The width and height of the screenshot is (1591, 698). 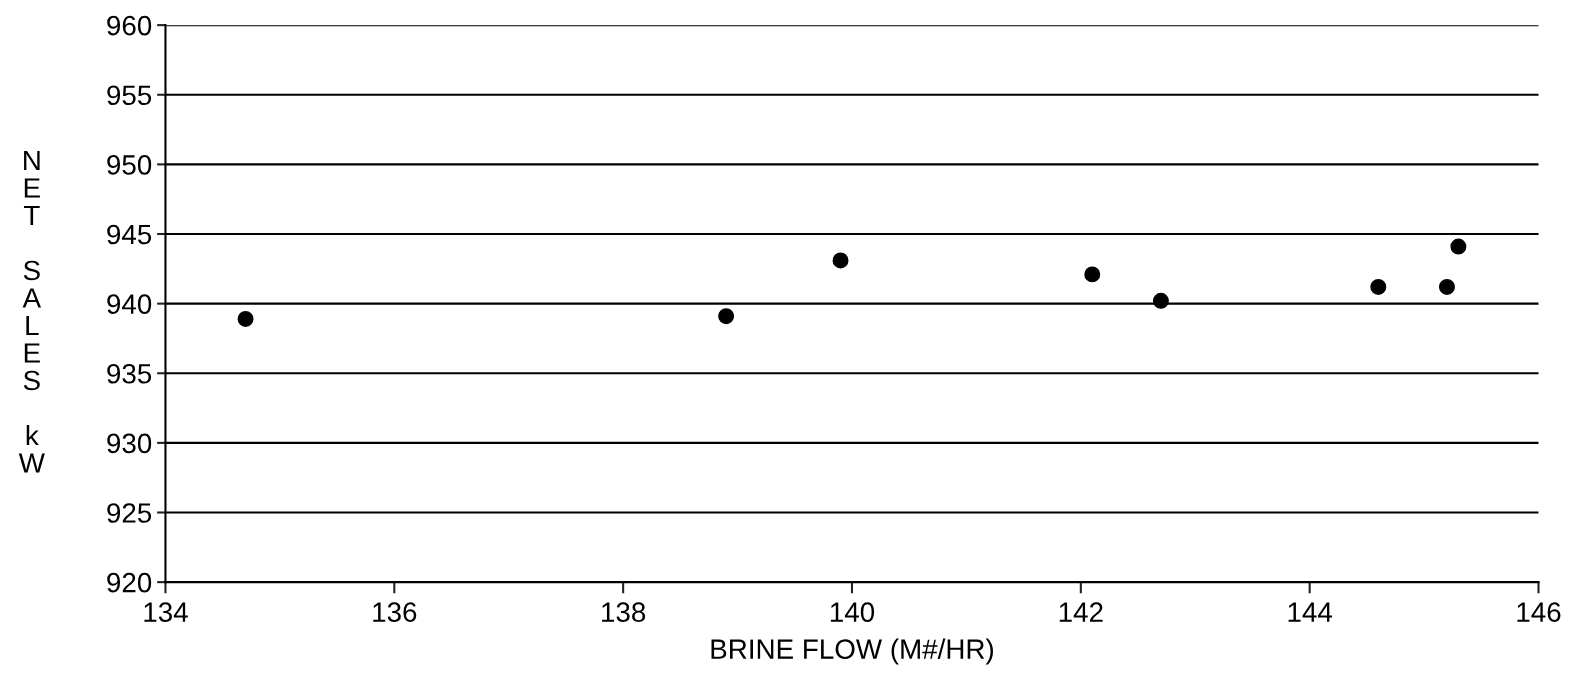 What do you see at coordinates (395, 612) in the screenshot?
I see `x-tick-label: 136` at bounding box center [395, 612].